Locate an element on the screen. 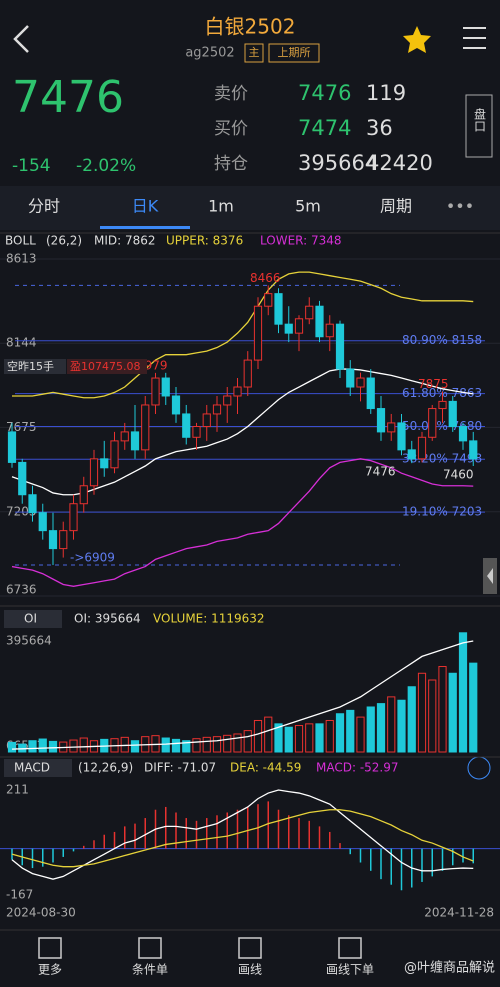  legend: VOLUME: 1119632 is located at coordinates (209, 619).